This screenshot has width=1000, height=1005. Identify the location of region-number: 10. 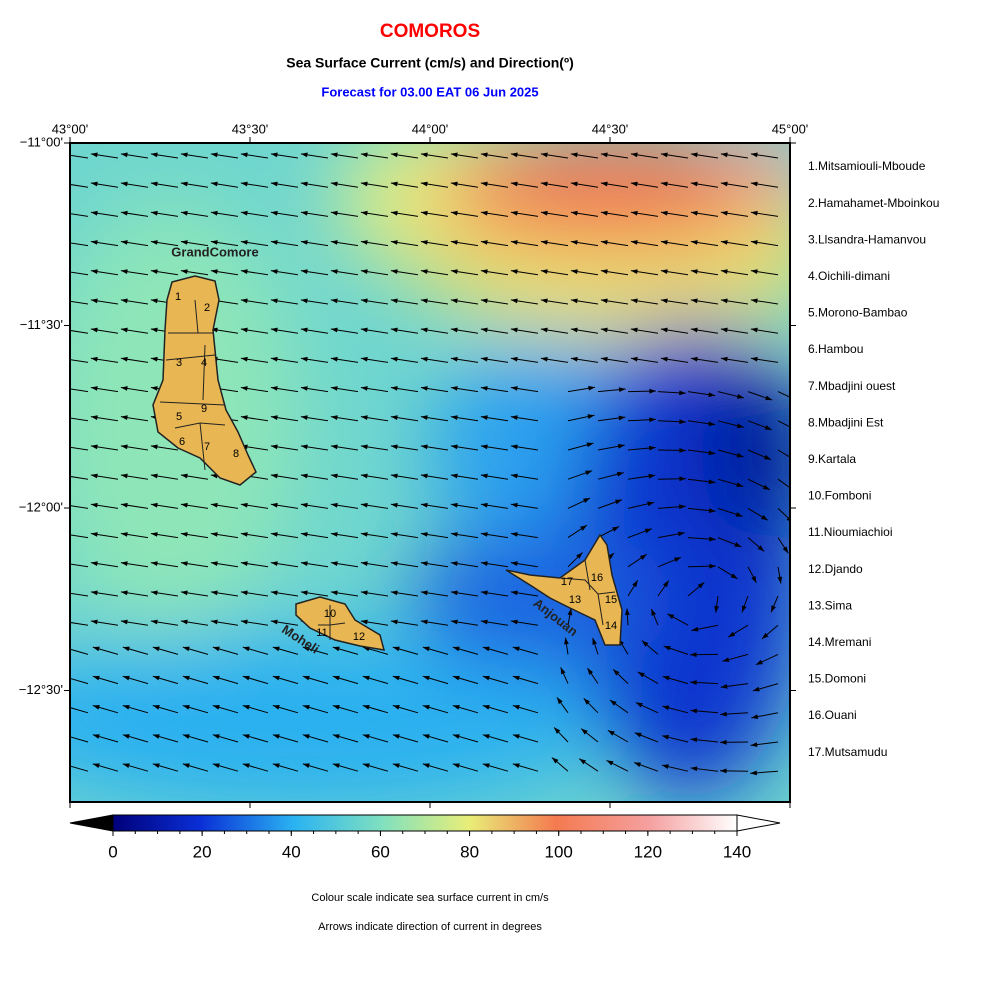
(330, 614).